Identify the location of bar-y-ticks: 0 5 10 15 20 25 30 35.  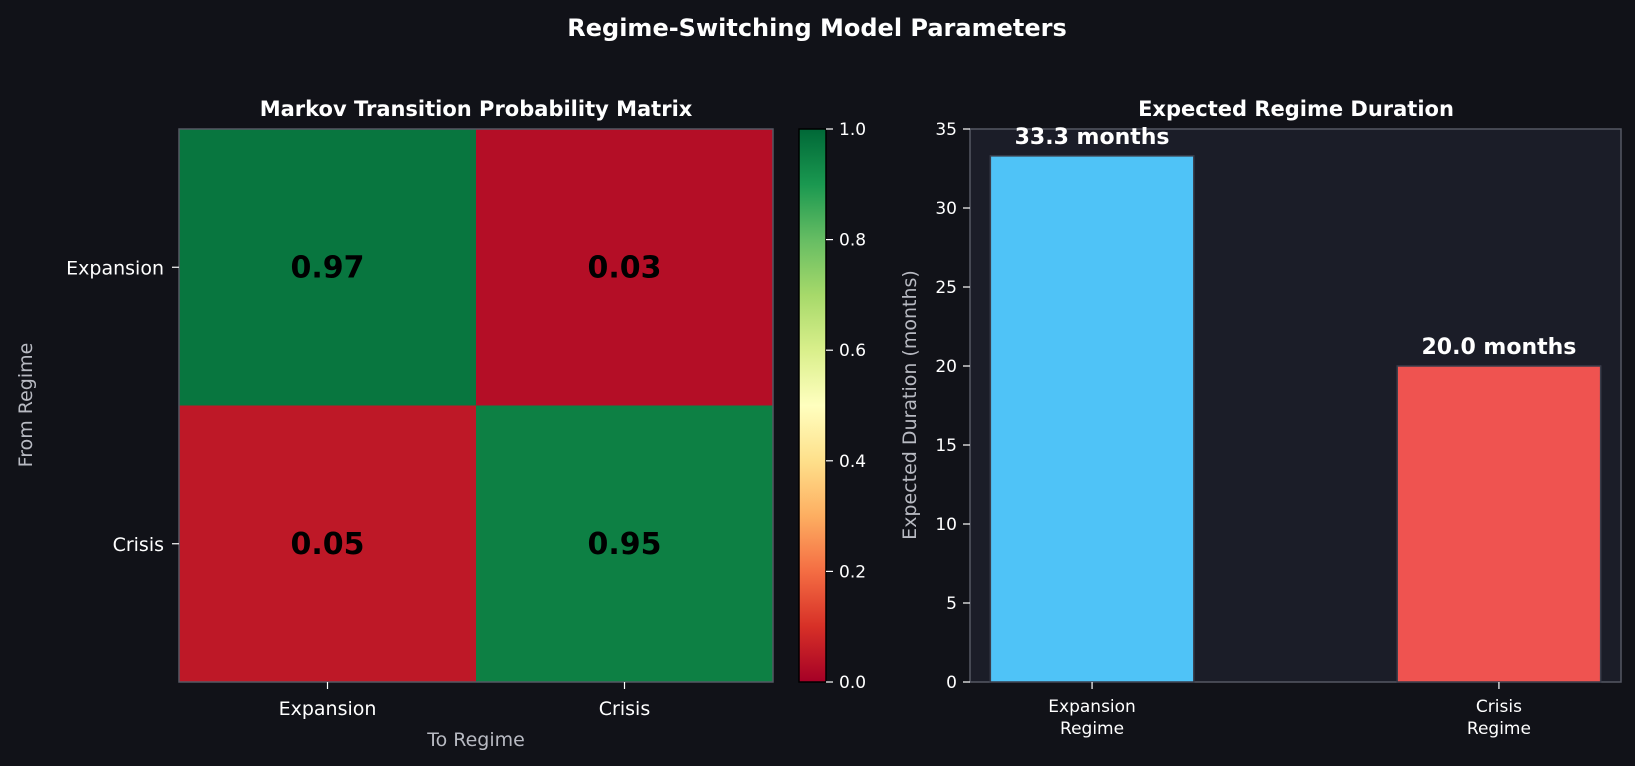
(952, 406).